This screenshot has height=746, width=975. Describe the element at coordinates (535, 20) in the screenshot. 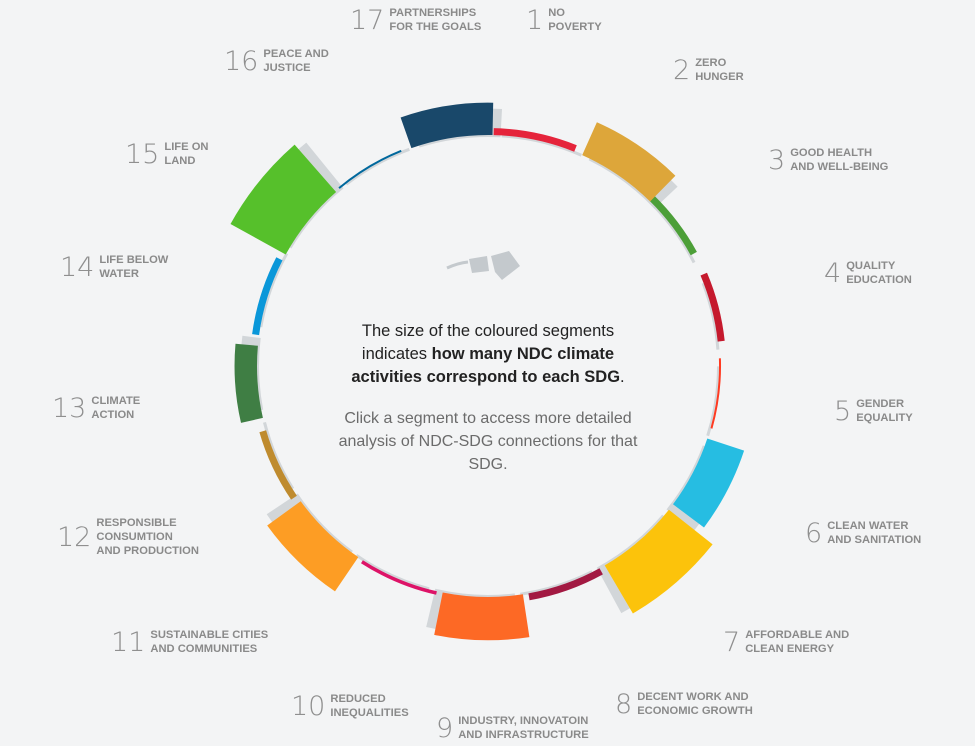

I see `sdg-number: 1` at that location.